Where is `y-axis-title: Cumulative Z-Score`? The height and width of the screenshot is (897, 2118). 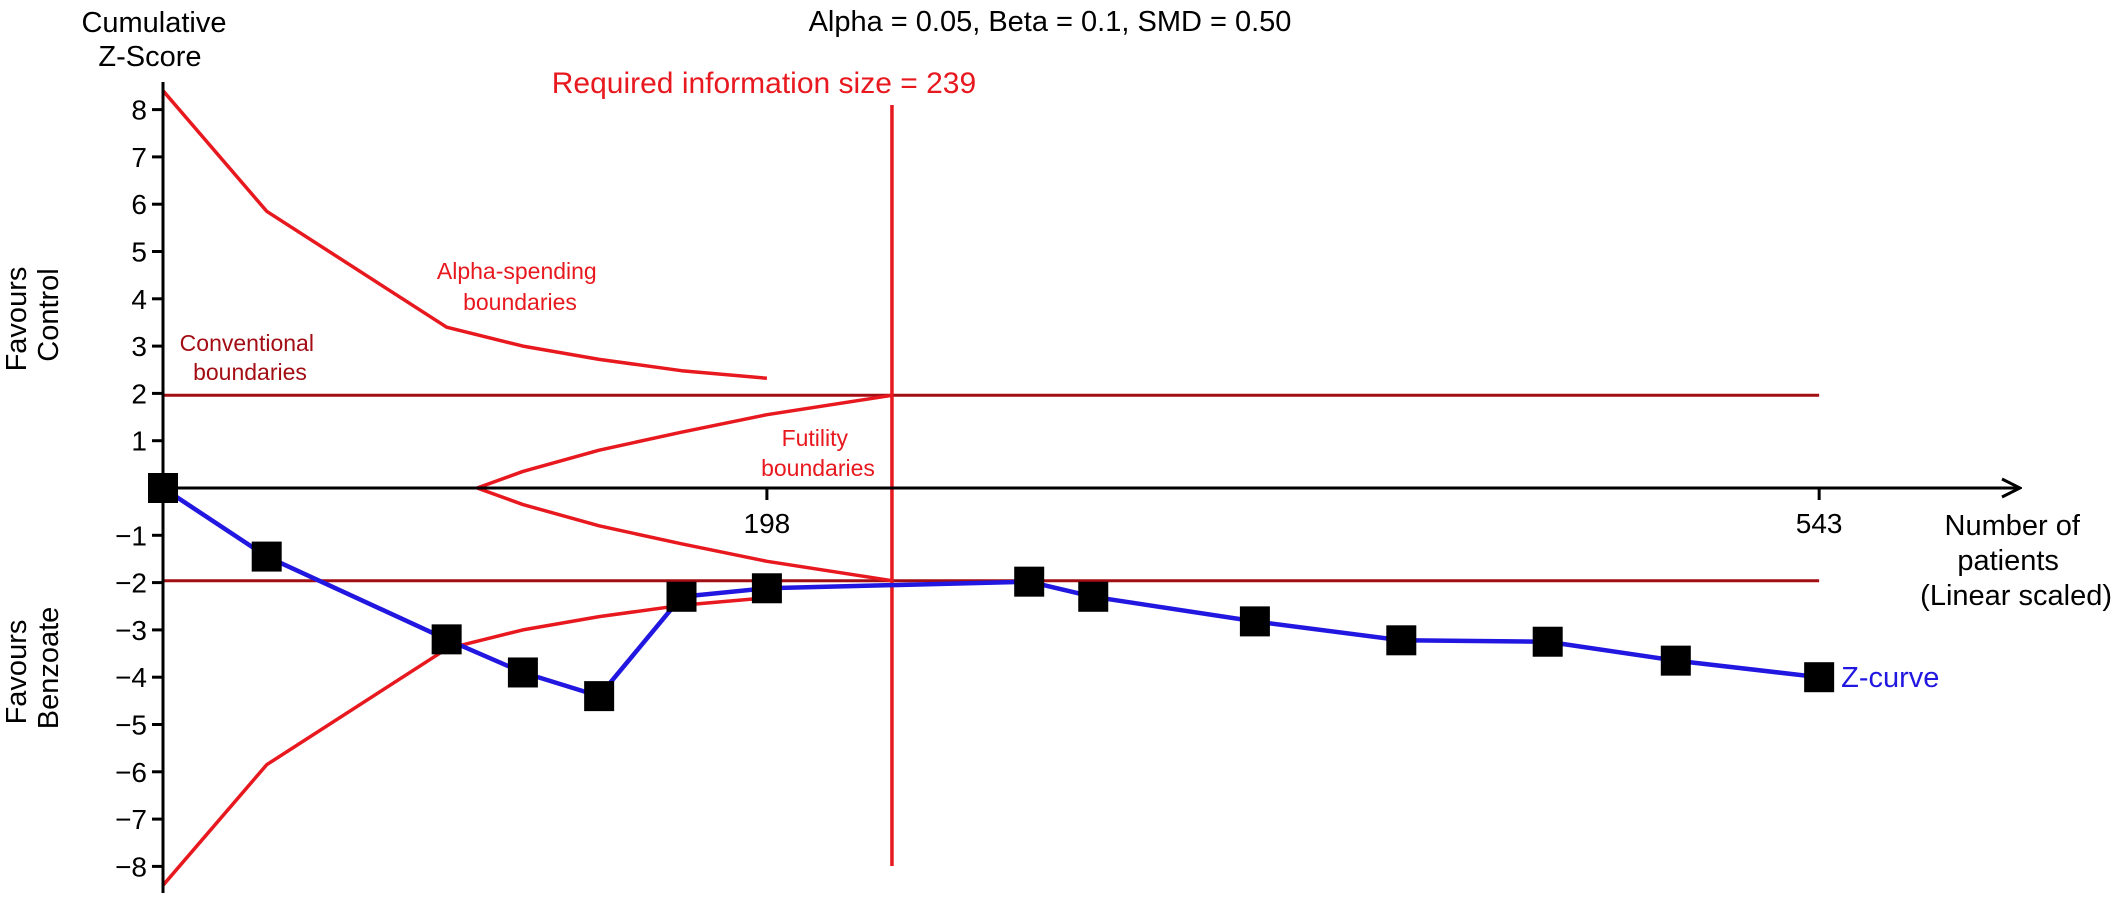 y-axis-title: Cumulative Z-Score is located at coordinates (157, 40).